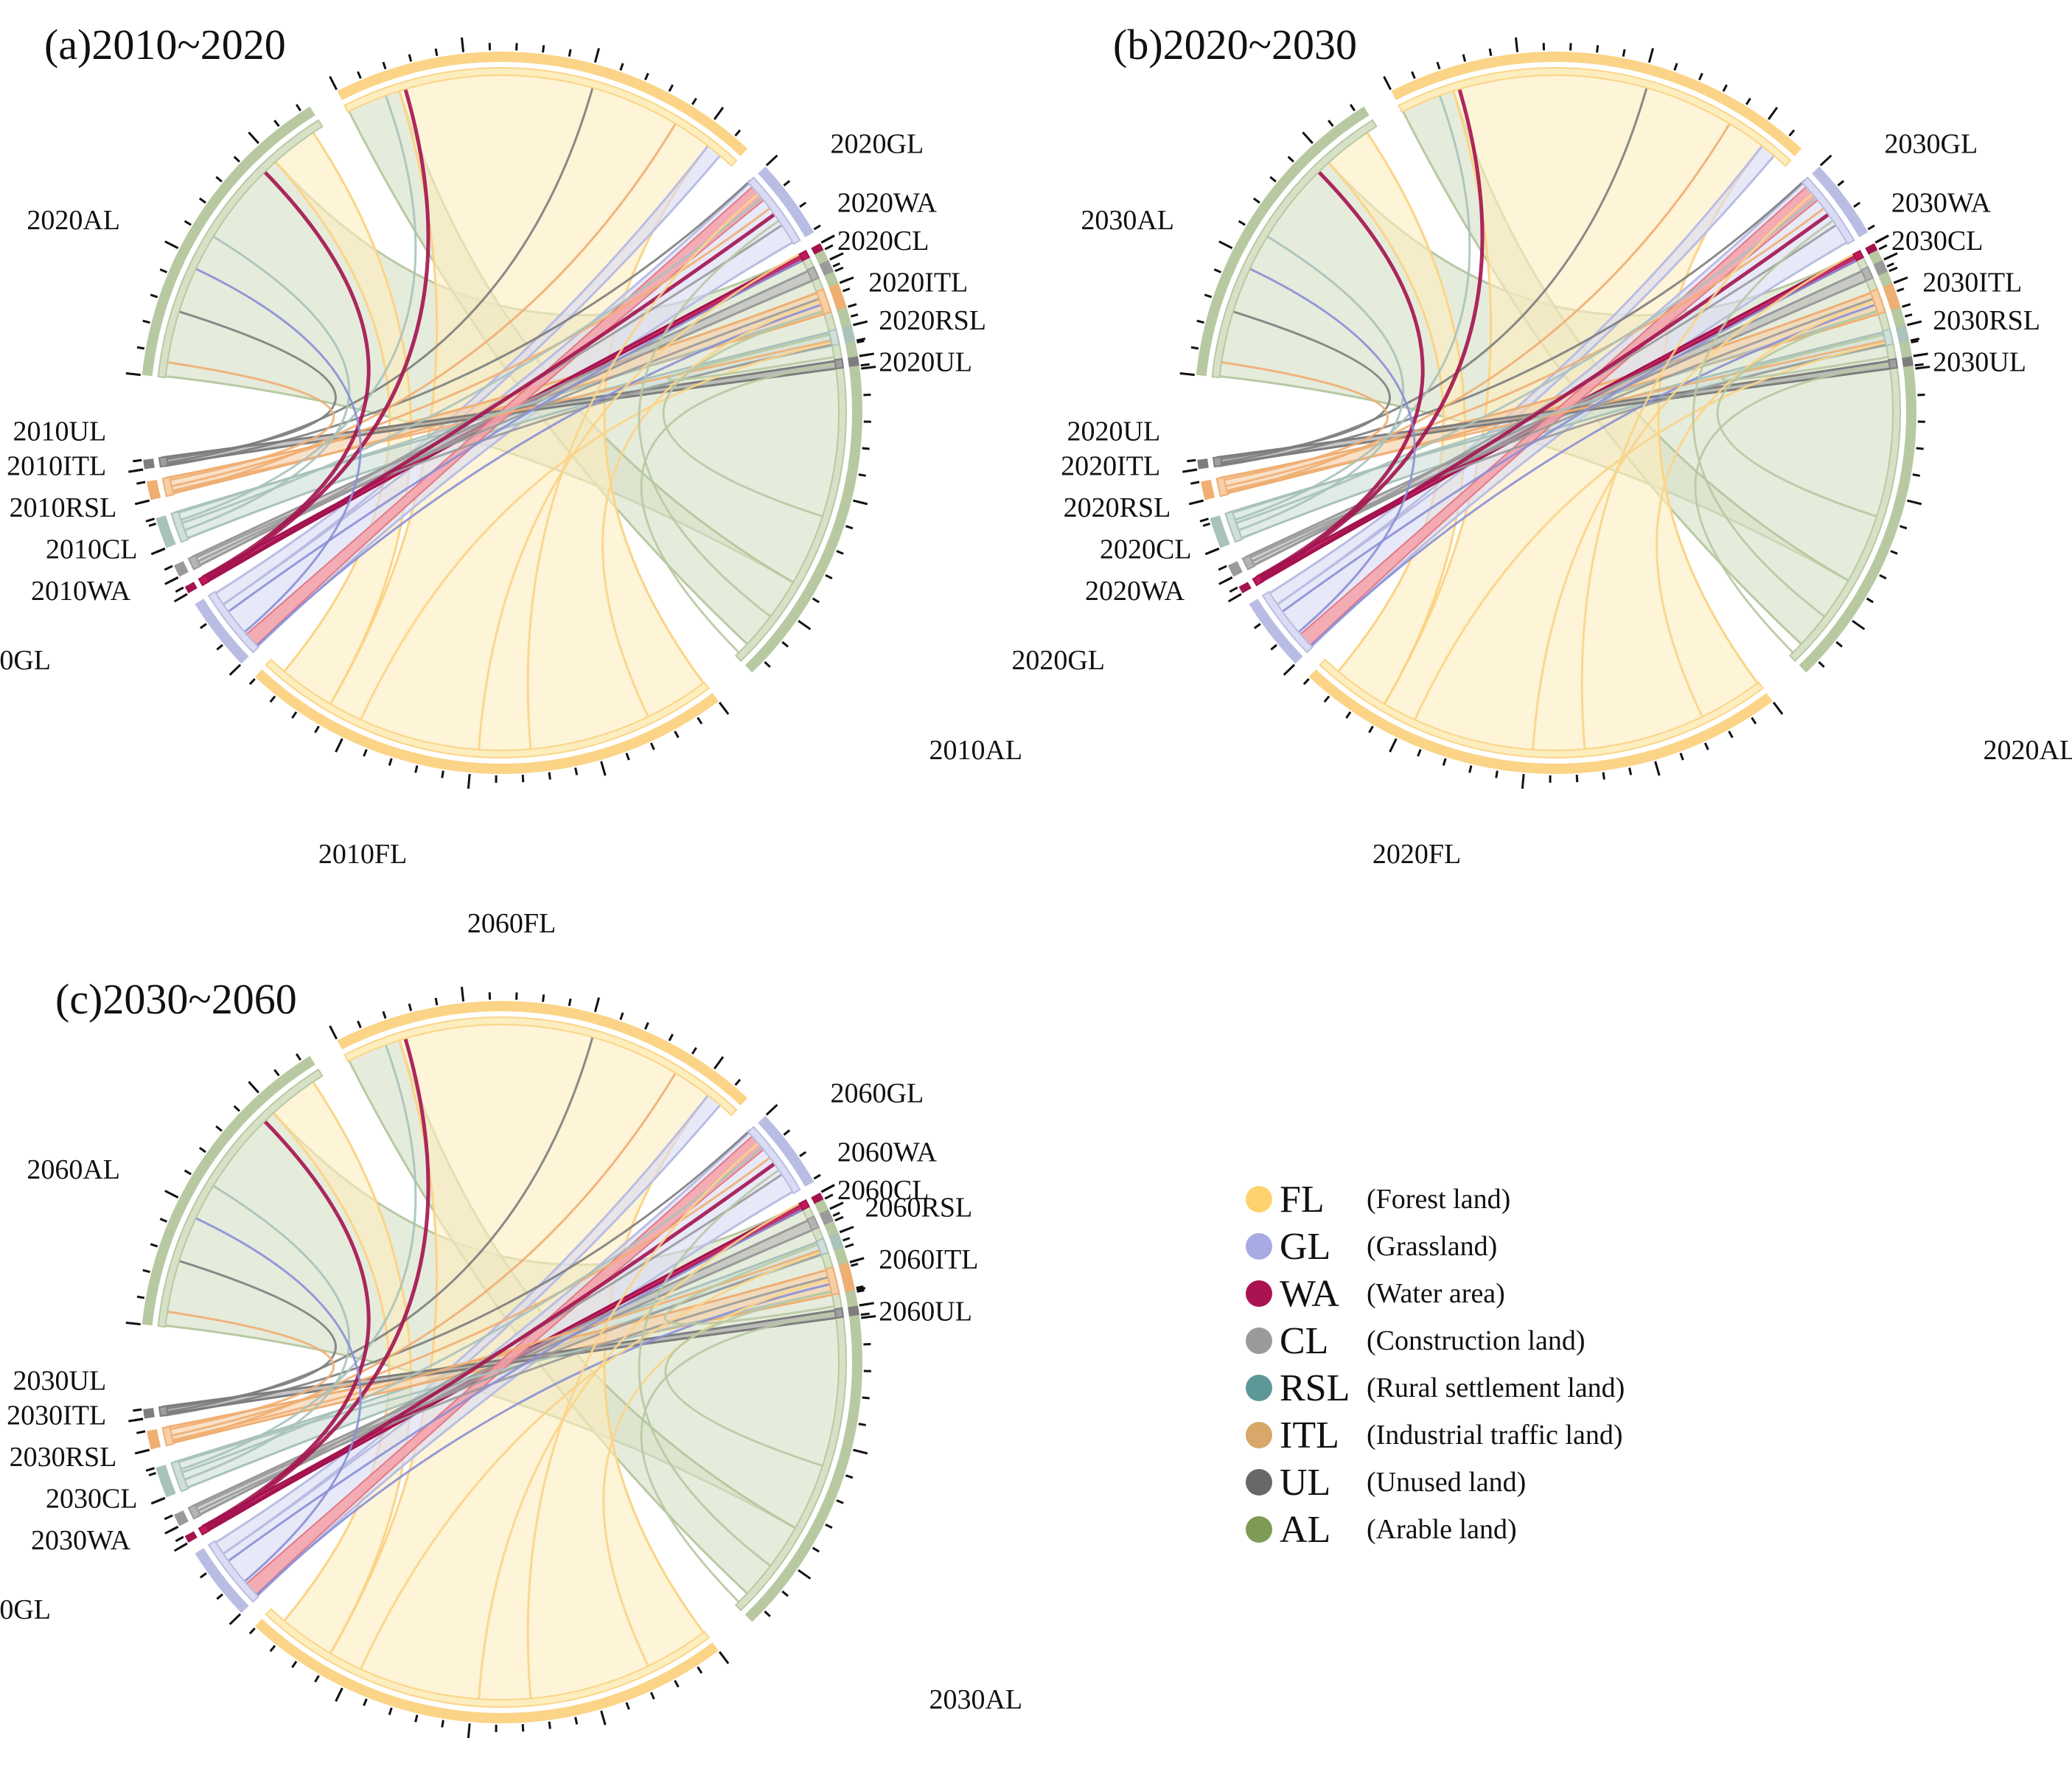  What do you see at coordinates (286, 1323) in the screenshot?
I see `flow-line-wa-to-al` at bounding box center [286, 1323].